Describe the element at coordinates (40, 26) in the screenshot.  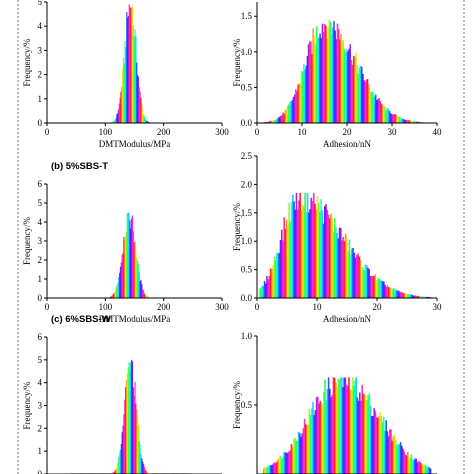
I see `y-tick-label: 4` at that location.